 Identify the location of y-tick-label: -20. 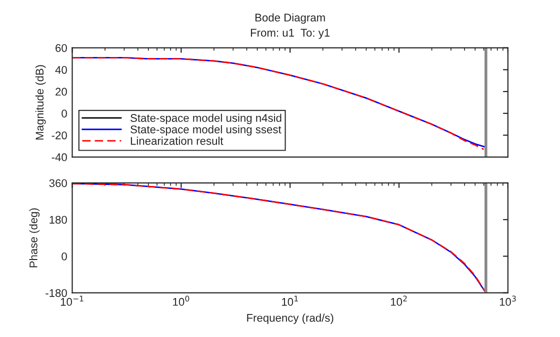
(59, 135).